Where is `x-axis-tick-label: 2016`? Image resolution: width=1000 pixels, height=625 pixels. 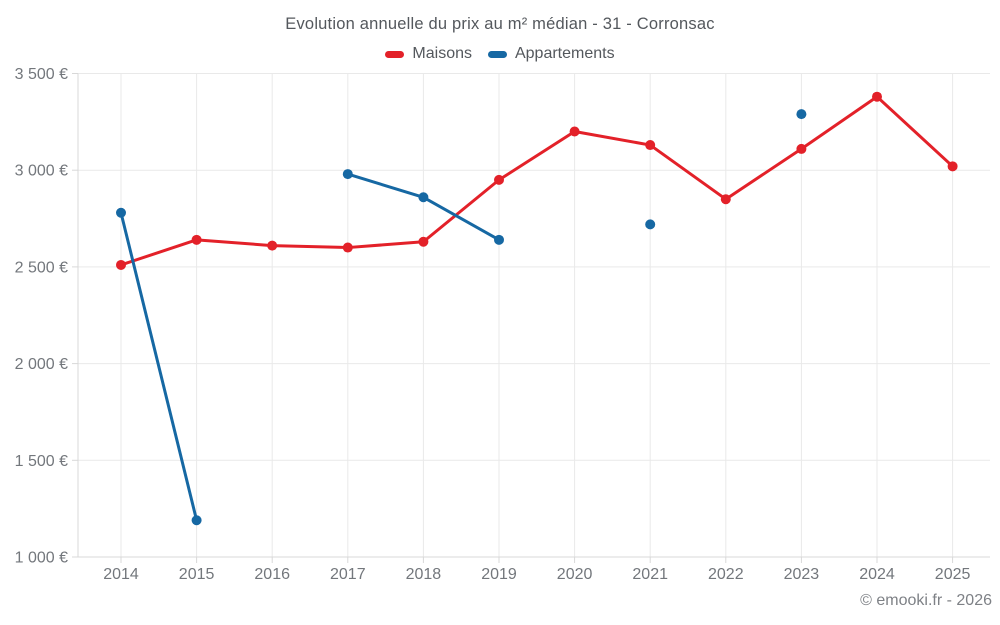 x-axis-tick-label: 2016 is located at coordinates (272, 574).